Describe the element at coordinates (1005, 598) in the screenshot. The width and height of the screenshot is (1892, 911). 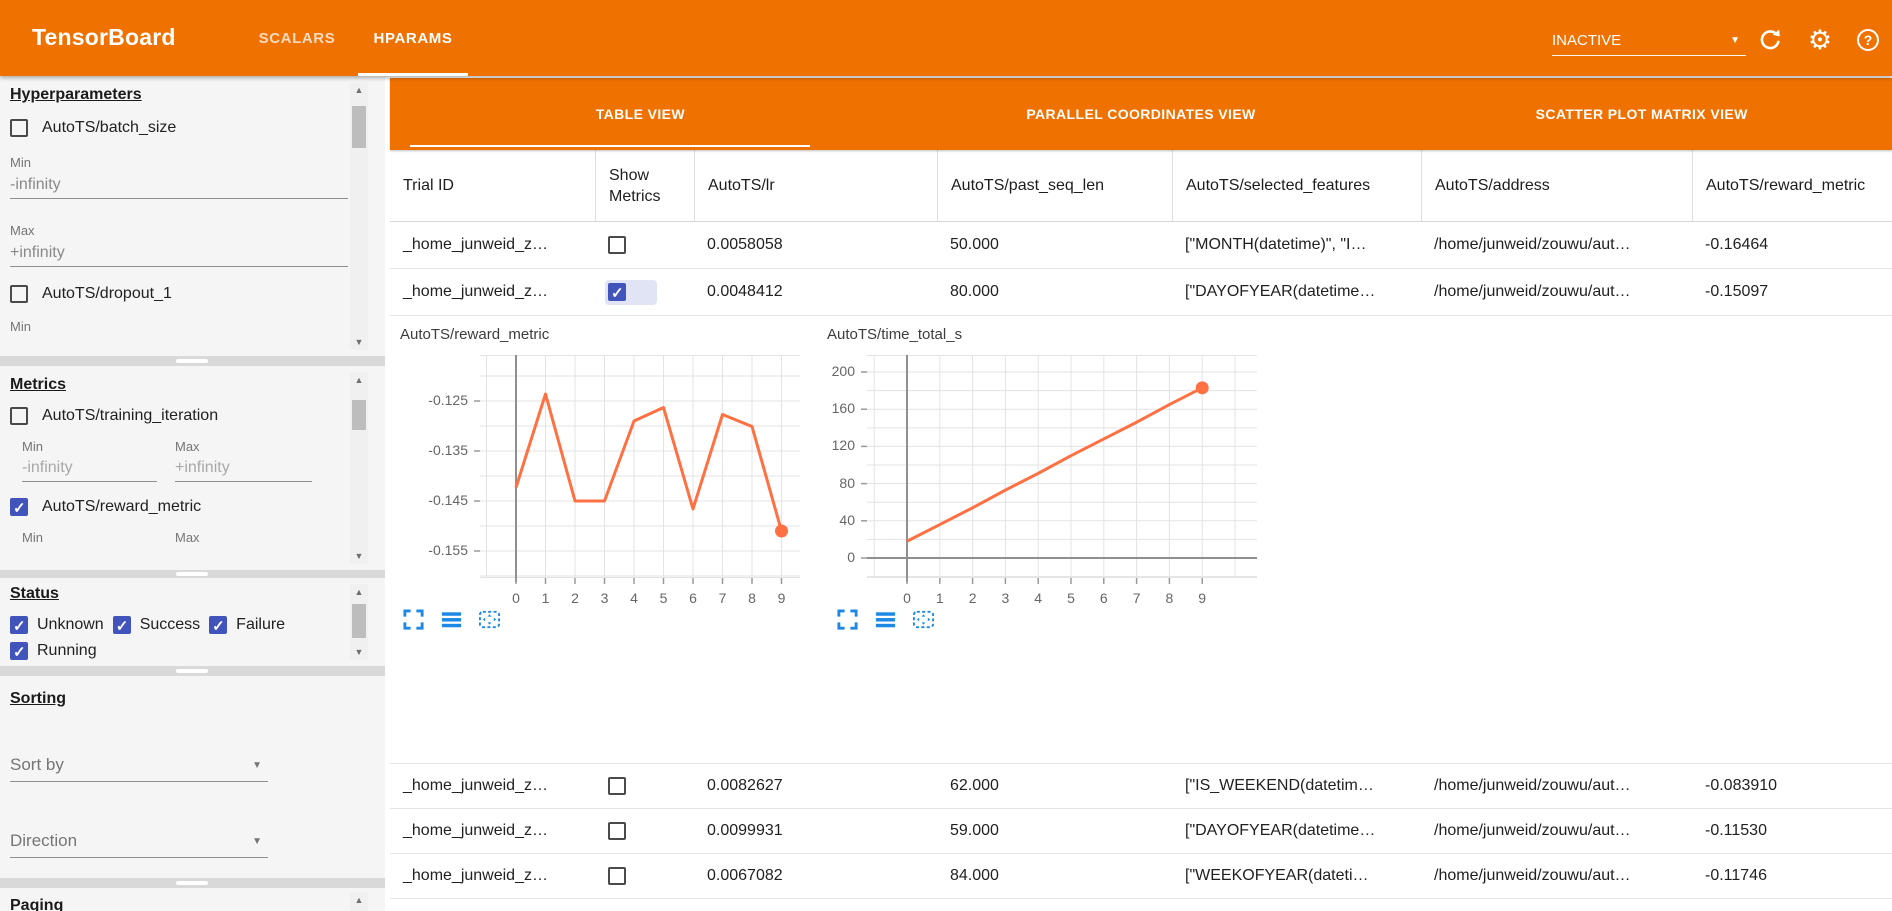
I see `x-tick-label: 3` at that location.